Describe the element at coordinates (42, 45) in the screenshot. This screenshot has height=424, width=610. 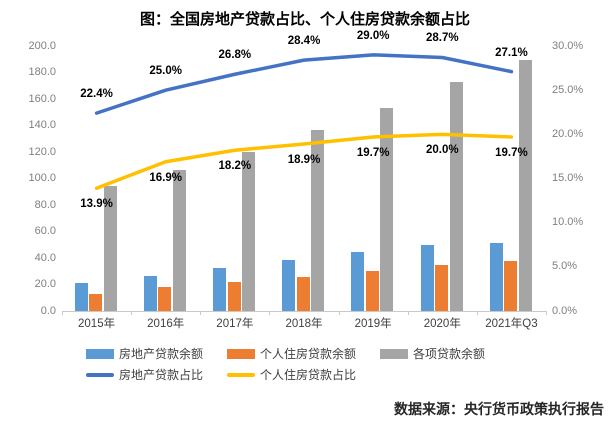
I see `y-axis-left-tick-label: 200.0` at that location.